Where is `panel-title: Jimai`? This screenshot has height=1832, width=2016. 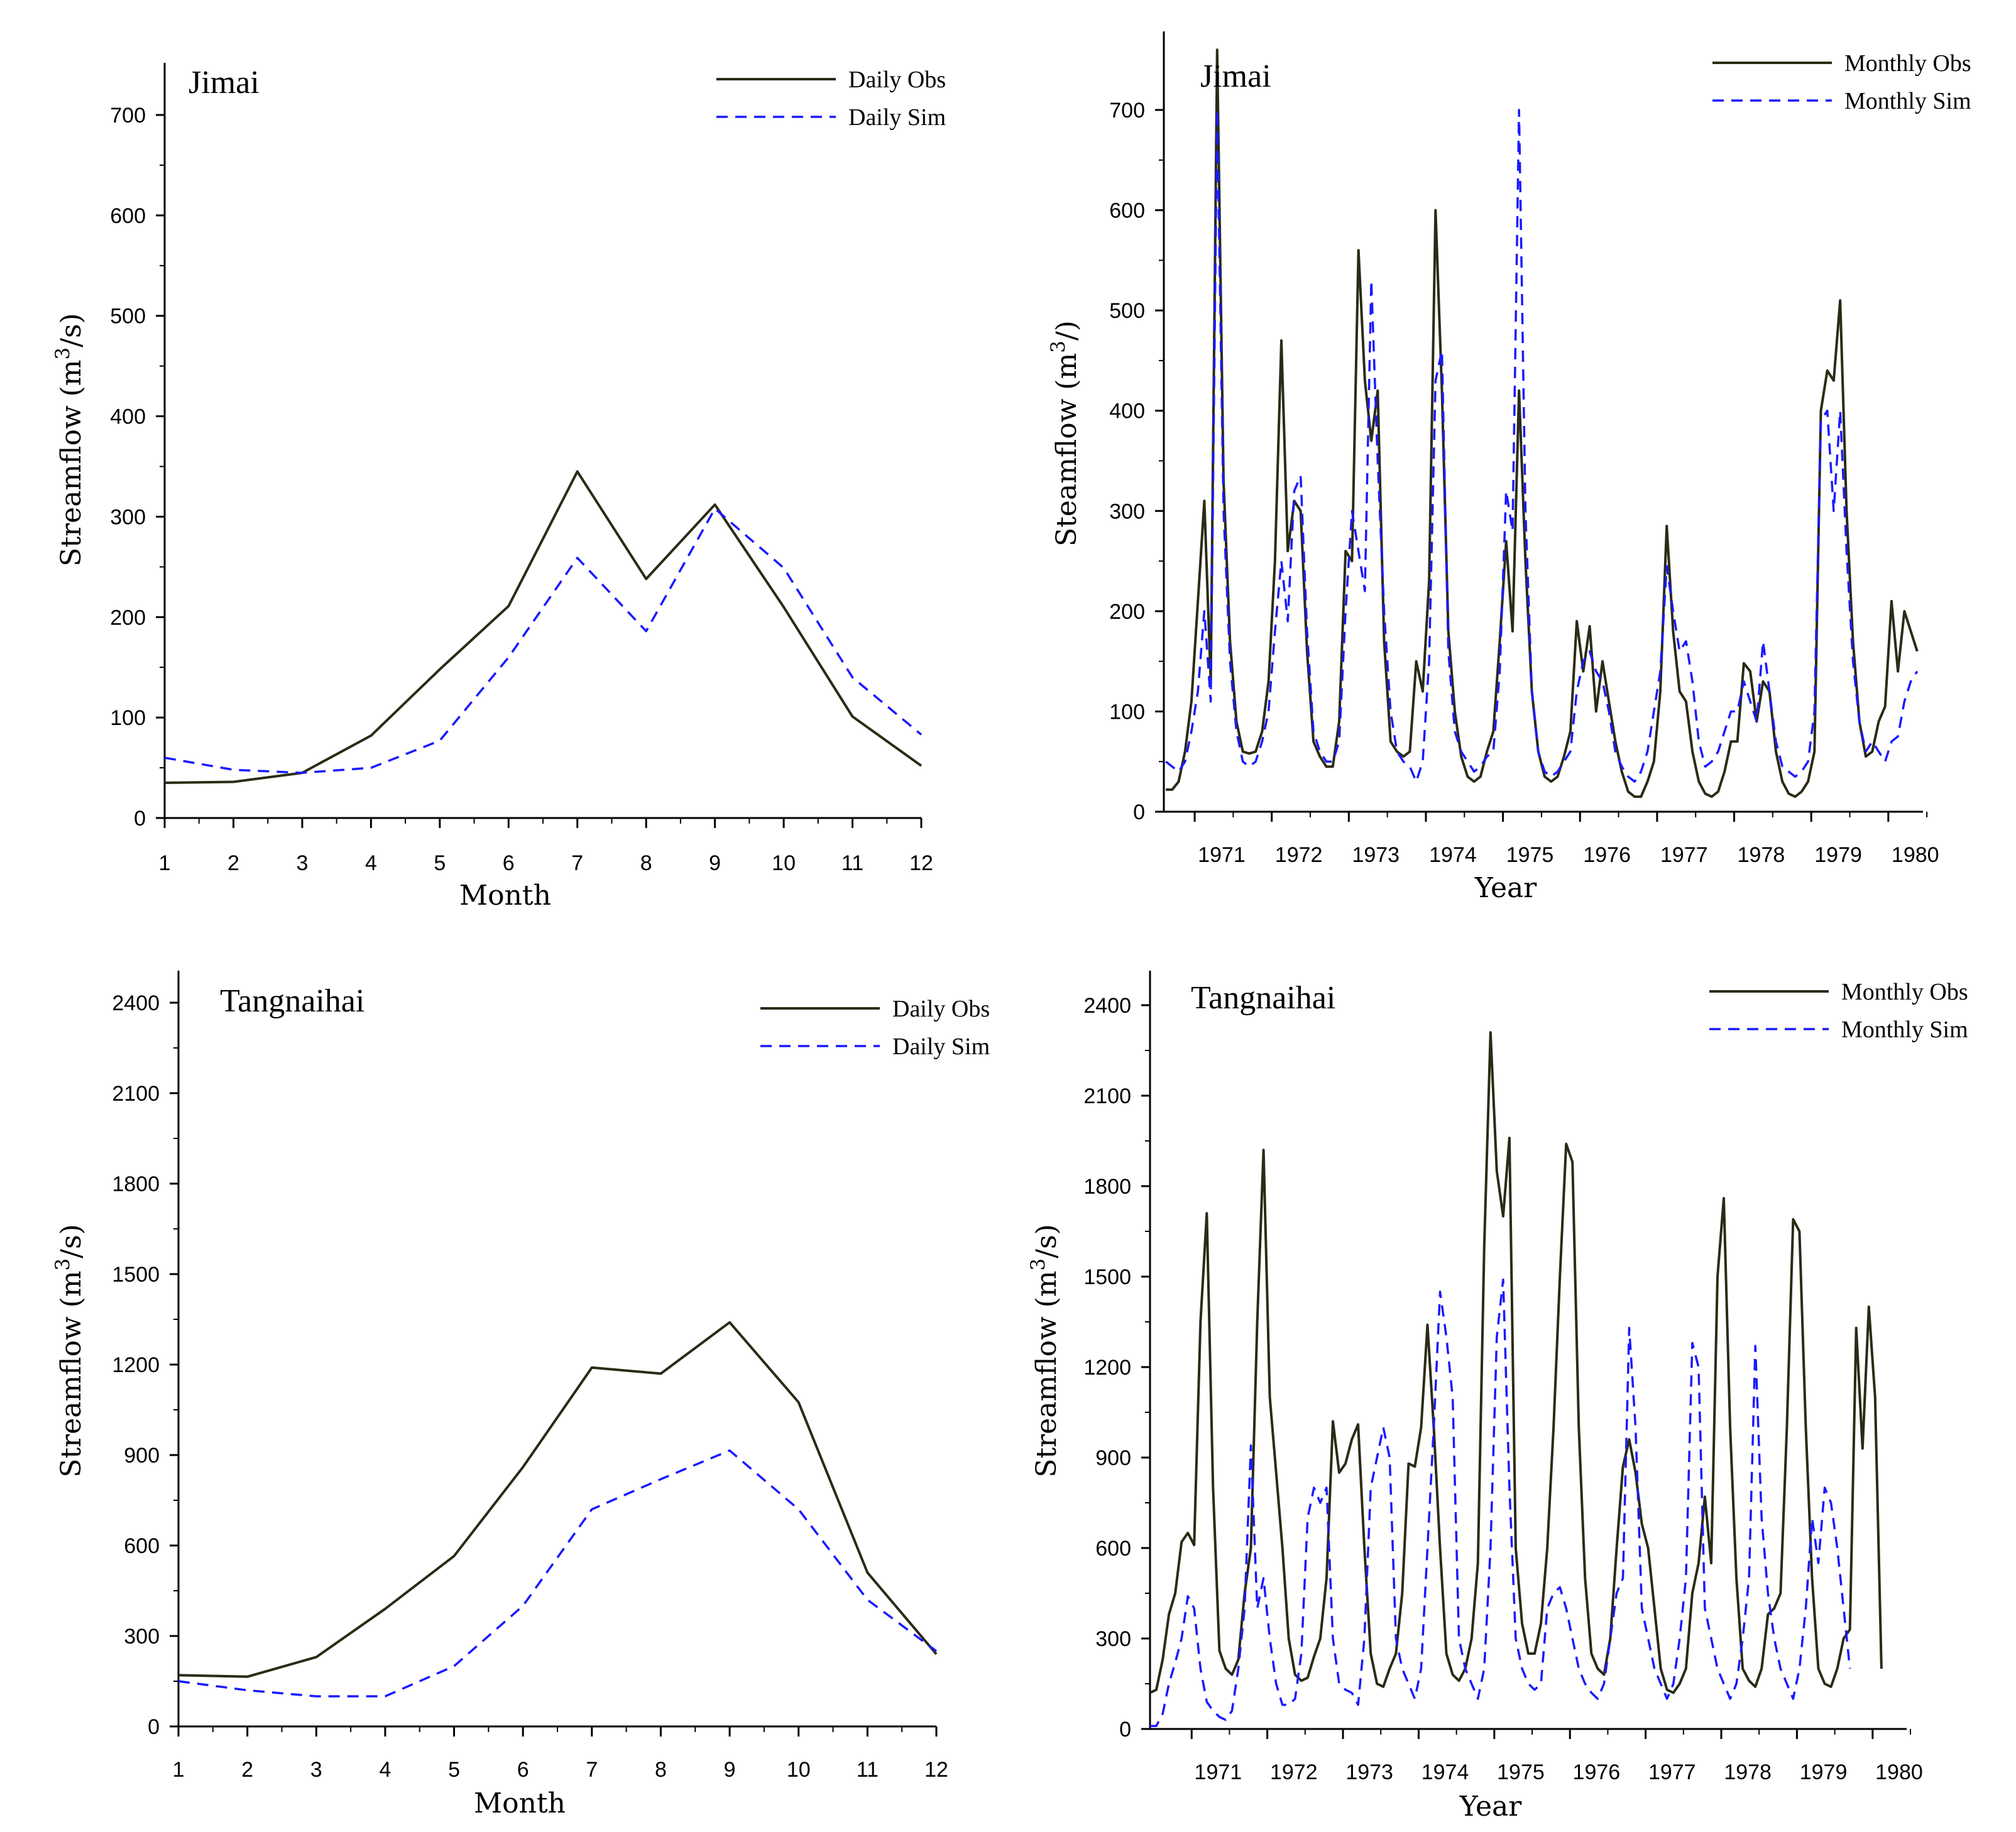 panel-title: Jimai is located at coordinates (1235, 76).